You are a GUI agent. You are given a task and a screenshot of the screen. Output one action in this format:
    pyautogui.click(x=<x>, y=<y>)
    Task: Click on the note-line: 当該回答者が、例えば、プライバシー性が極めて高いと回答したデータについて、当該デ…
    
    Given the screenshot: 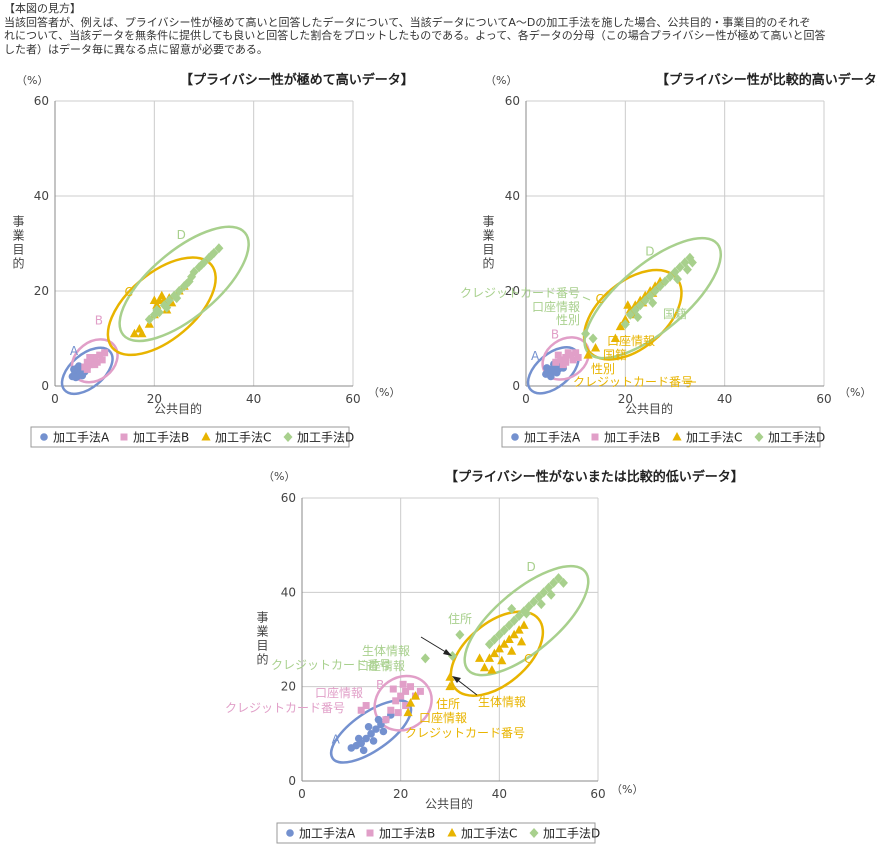 What is the action you would take?
    pyautogui.click(x=407, y=22)
    